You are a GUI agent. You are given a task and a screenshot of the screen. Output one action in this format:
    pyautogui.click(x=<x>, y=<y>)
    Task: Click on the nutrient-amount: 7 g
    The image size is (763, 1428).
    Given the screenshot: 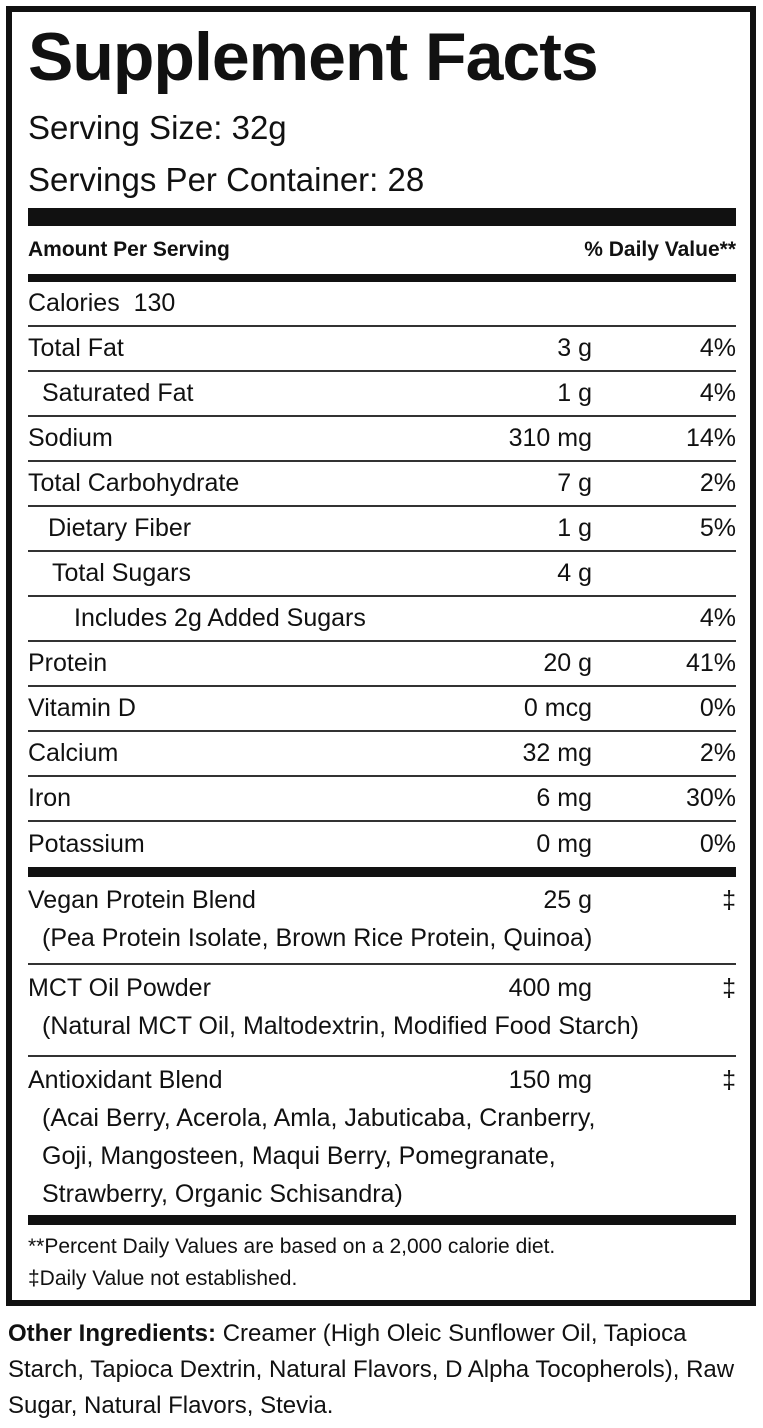 What is the action you would take?
    pyautogui.click(x=574, y=483)
    